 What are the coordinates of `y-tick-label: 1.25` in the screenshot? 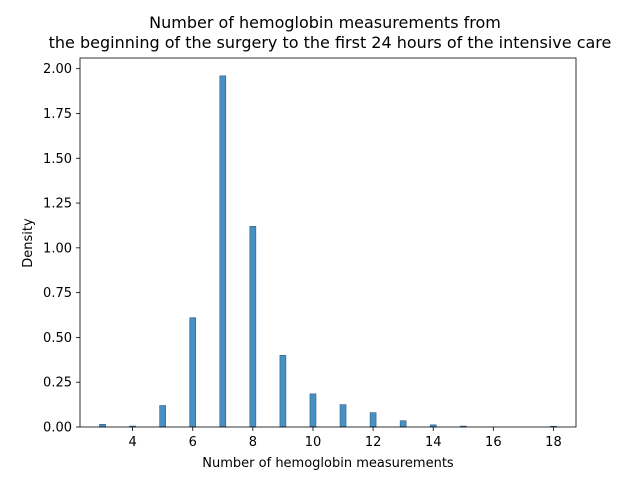 It's located at (57, 204).